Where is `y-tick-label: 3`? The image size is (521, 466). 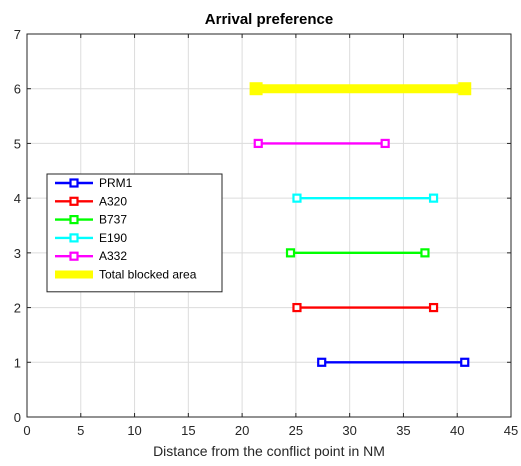
y-tick-label: 3 is located at coordinates (17, 253).